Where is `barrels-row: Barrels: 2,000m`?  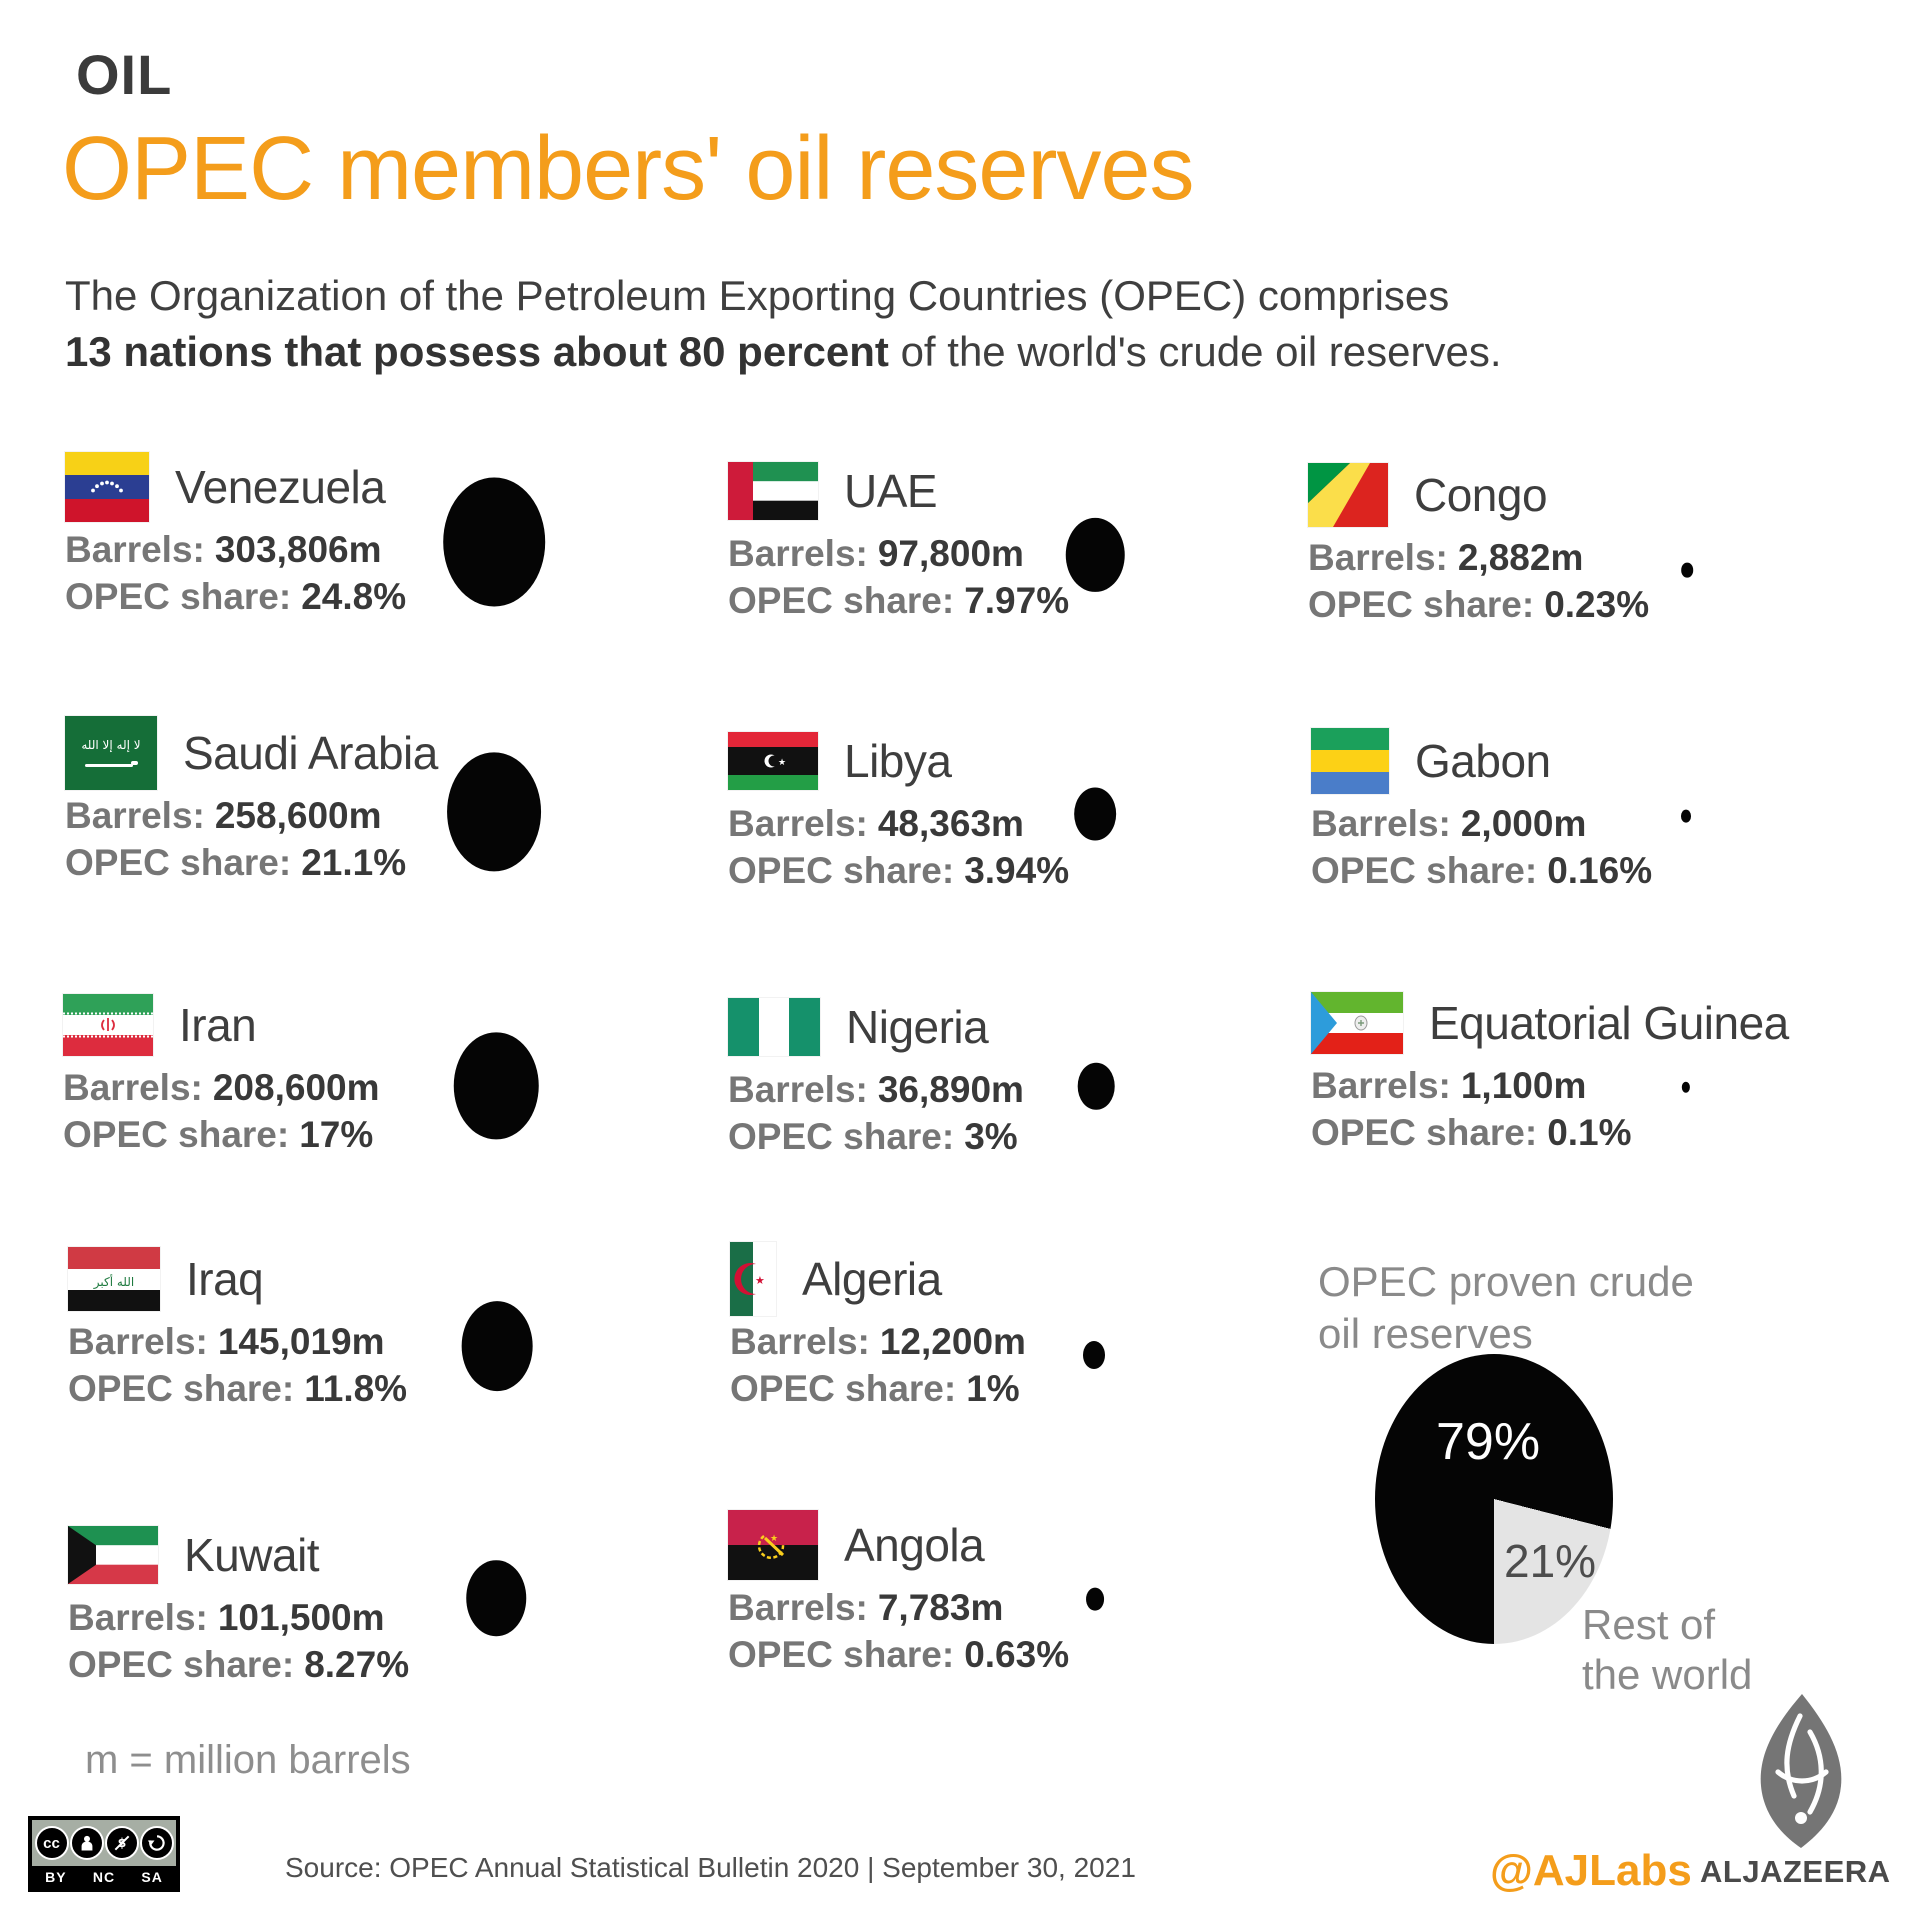
barrels-row: Barrels: 2,000m is located at coordinates (1616, 823).